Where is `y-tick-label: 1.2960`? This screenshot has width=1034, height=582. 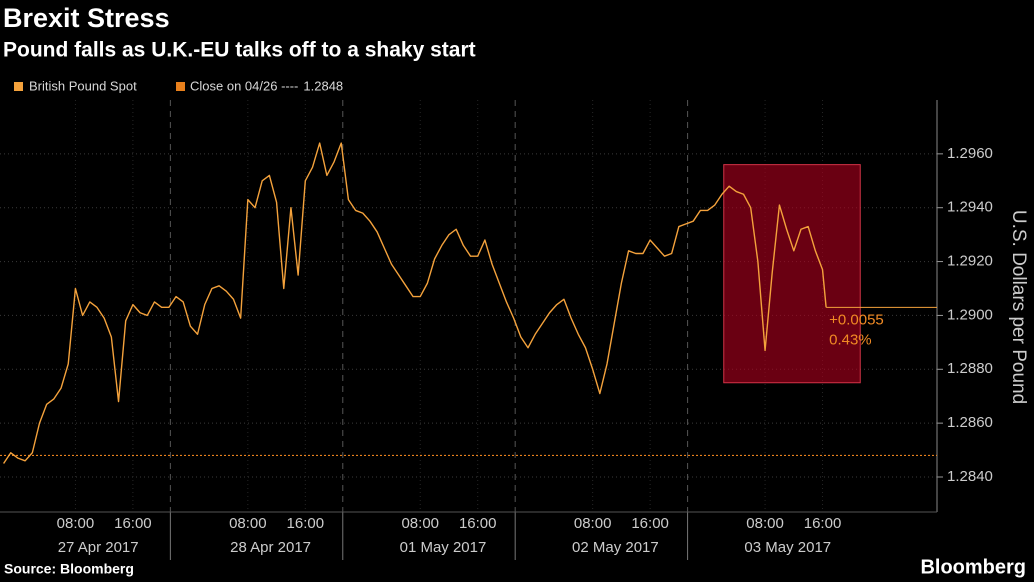
y-tick-label: 1.2960 is located at coordinates (970, 153).